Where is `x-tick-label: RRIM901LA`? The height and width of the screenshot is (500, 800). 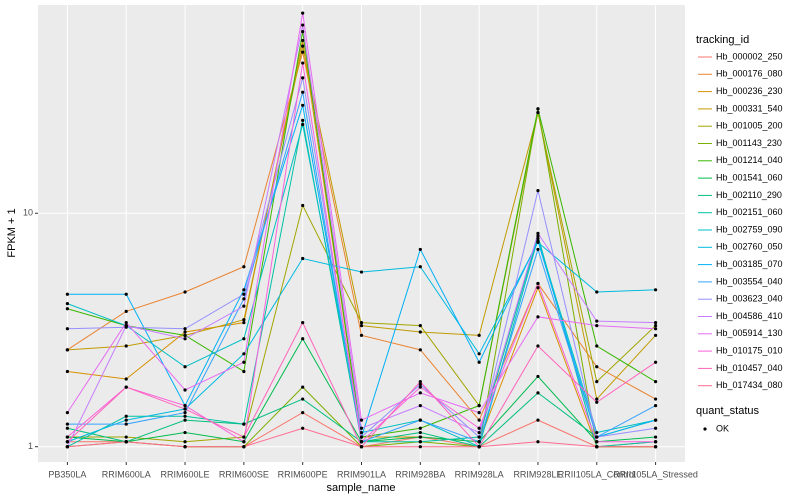
x-tick-label: RRIM901LA is located at coordinates (361, 474).